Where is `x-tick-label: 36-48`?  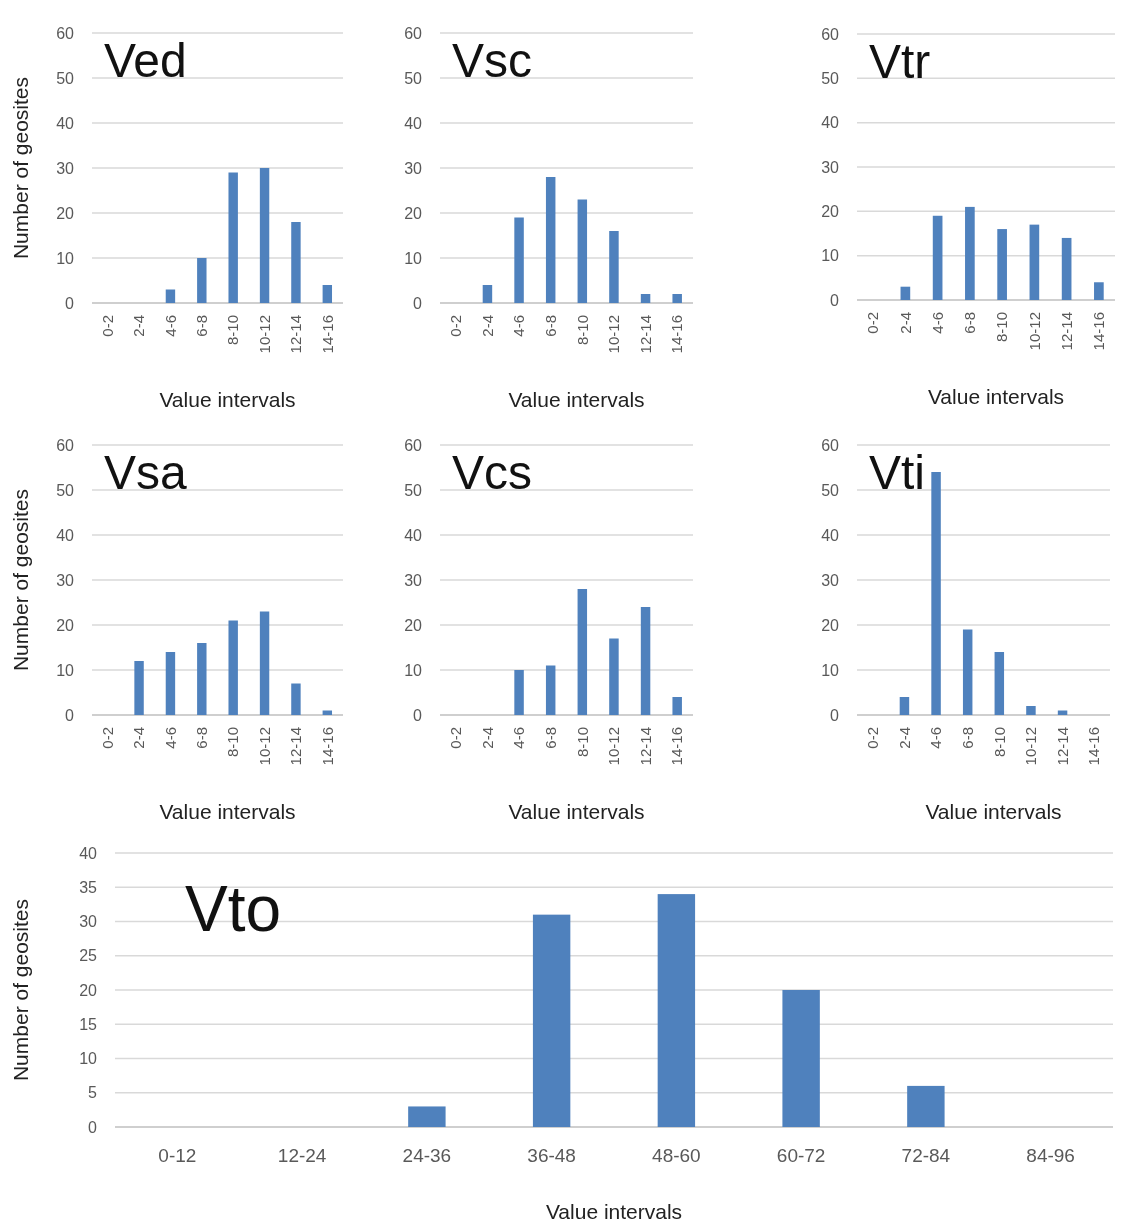
x-tick-label: 36-48 is located at coordinates (551, 1155).